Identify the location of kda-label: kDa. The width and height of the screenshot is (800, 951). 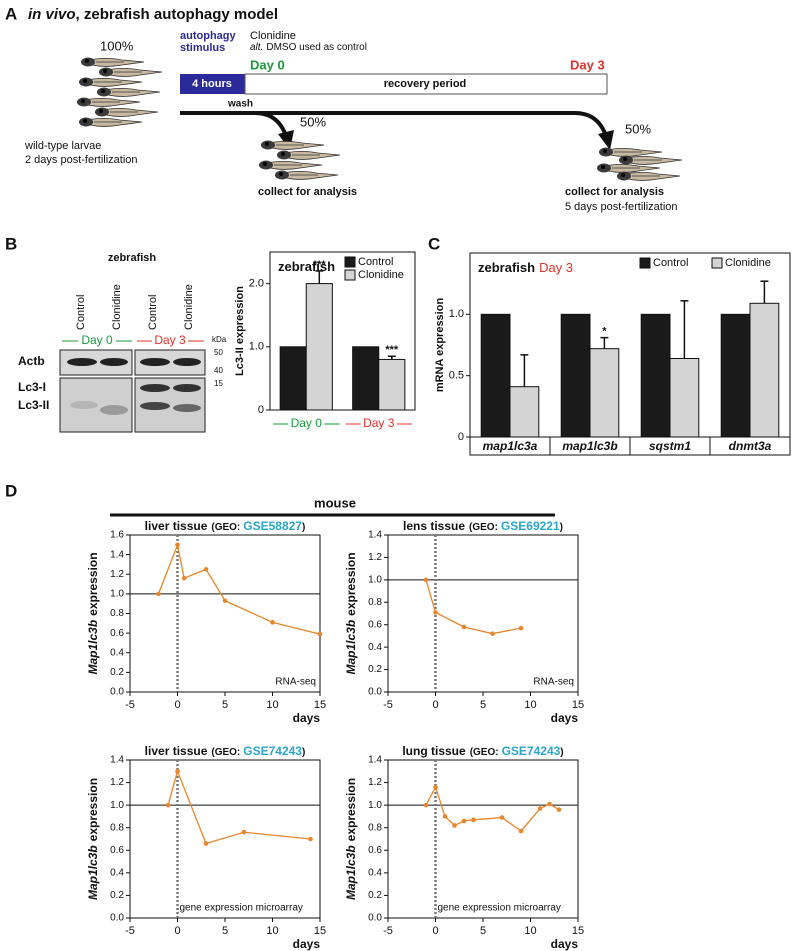
(219, 339).